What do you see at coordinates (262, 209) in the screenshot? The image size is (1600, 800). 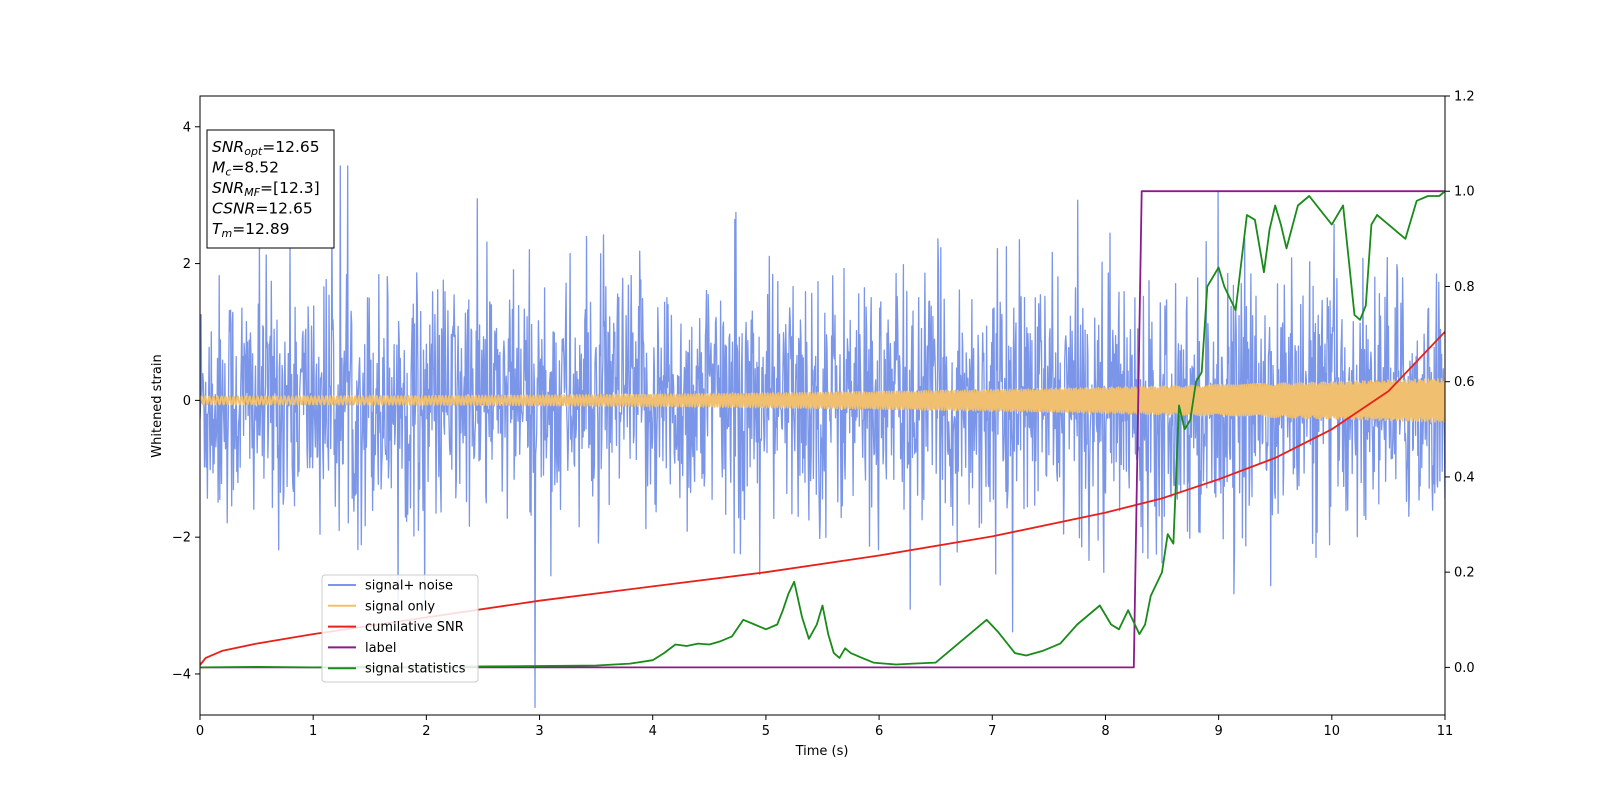 I see `annotation-line-3: CSNR=12.65` at bounding box center [262, 209].